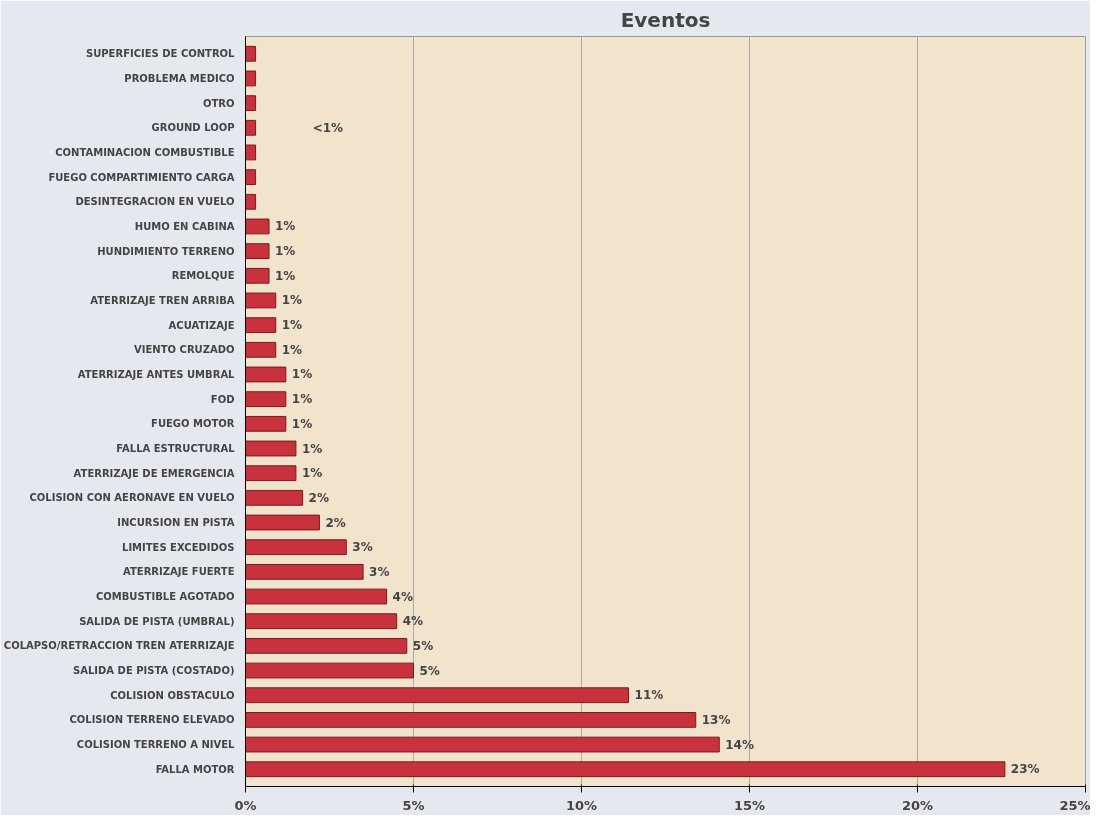 This screenshot has height=828, width=1102. I want to click on y-tick-label: SALIDA DE PISTA (UMBRAL), so click(157, 621).